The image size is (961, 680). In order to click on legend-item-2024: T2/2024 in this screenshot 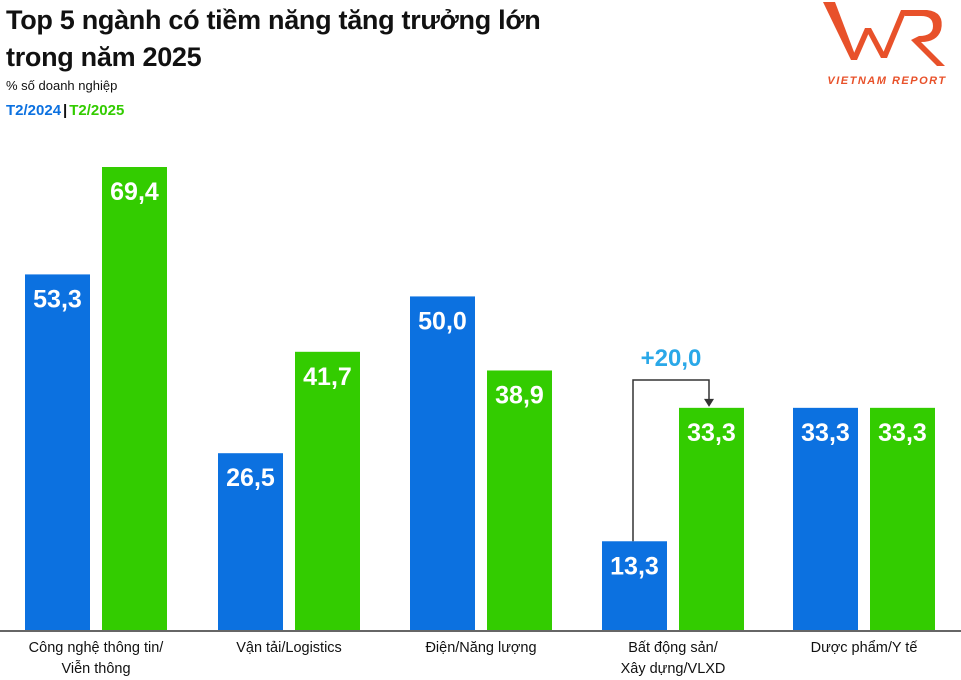, I will do `click(34, 110)`.